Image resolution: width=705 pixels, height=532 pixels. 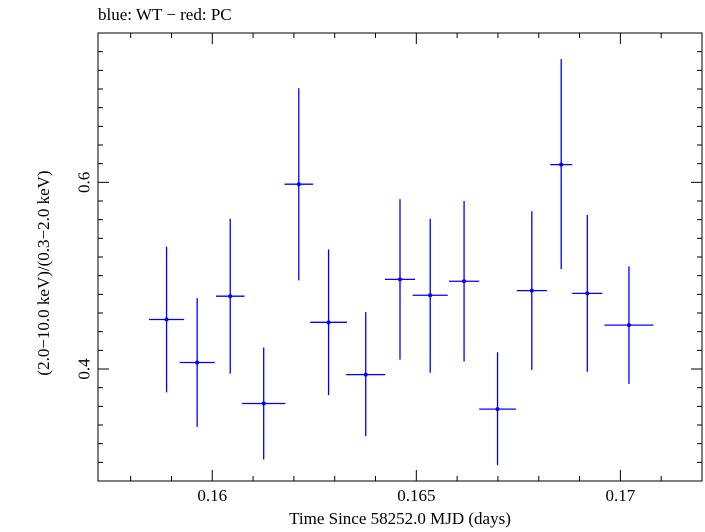 What do you see at coordinates (84, 182) in the screenshot?
I see `y-tick-label: 0.6` at bounding box center [84, 182].